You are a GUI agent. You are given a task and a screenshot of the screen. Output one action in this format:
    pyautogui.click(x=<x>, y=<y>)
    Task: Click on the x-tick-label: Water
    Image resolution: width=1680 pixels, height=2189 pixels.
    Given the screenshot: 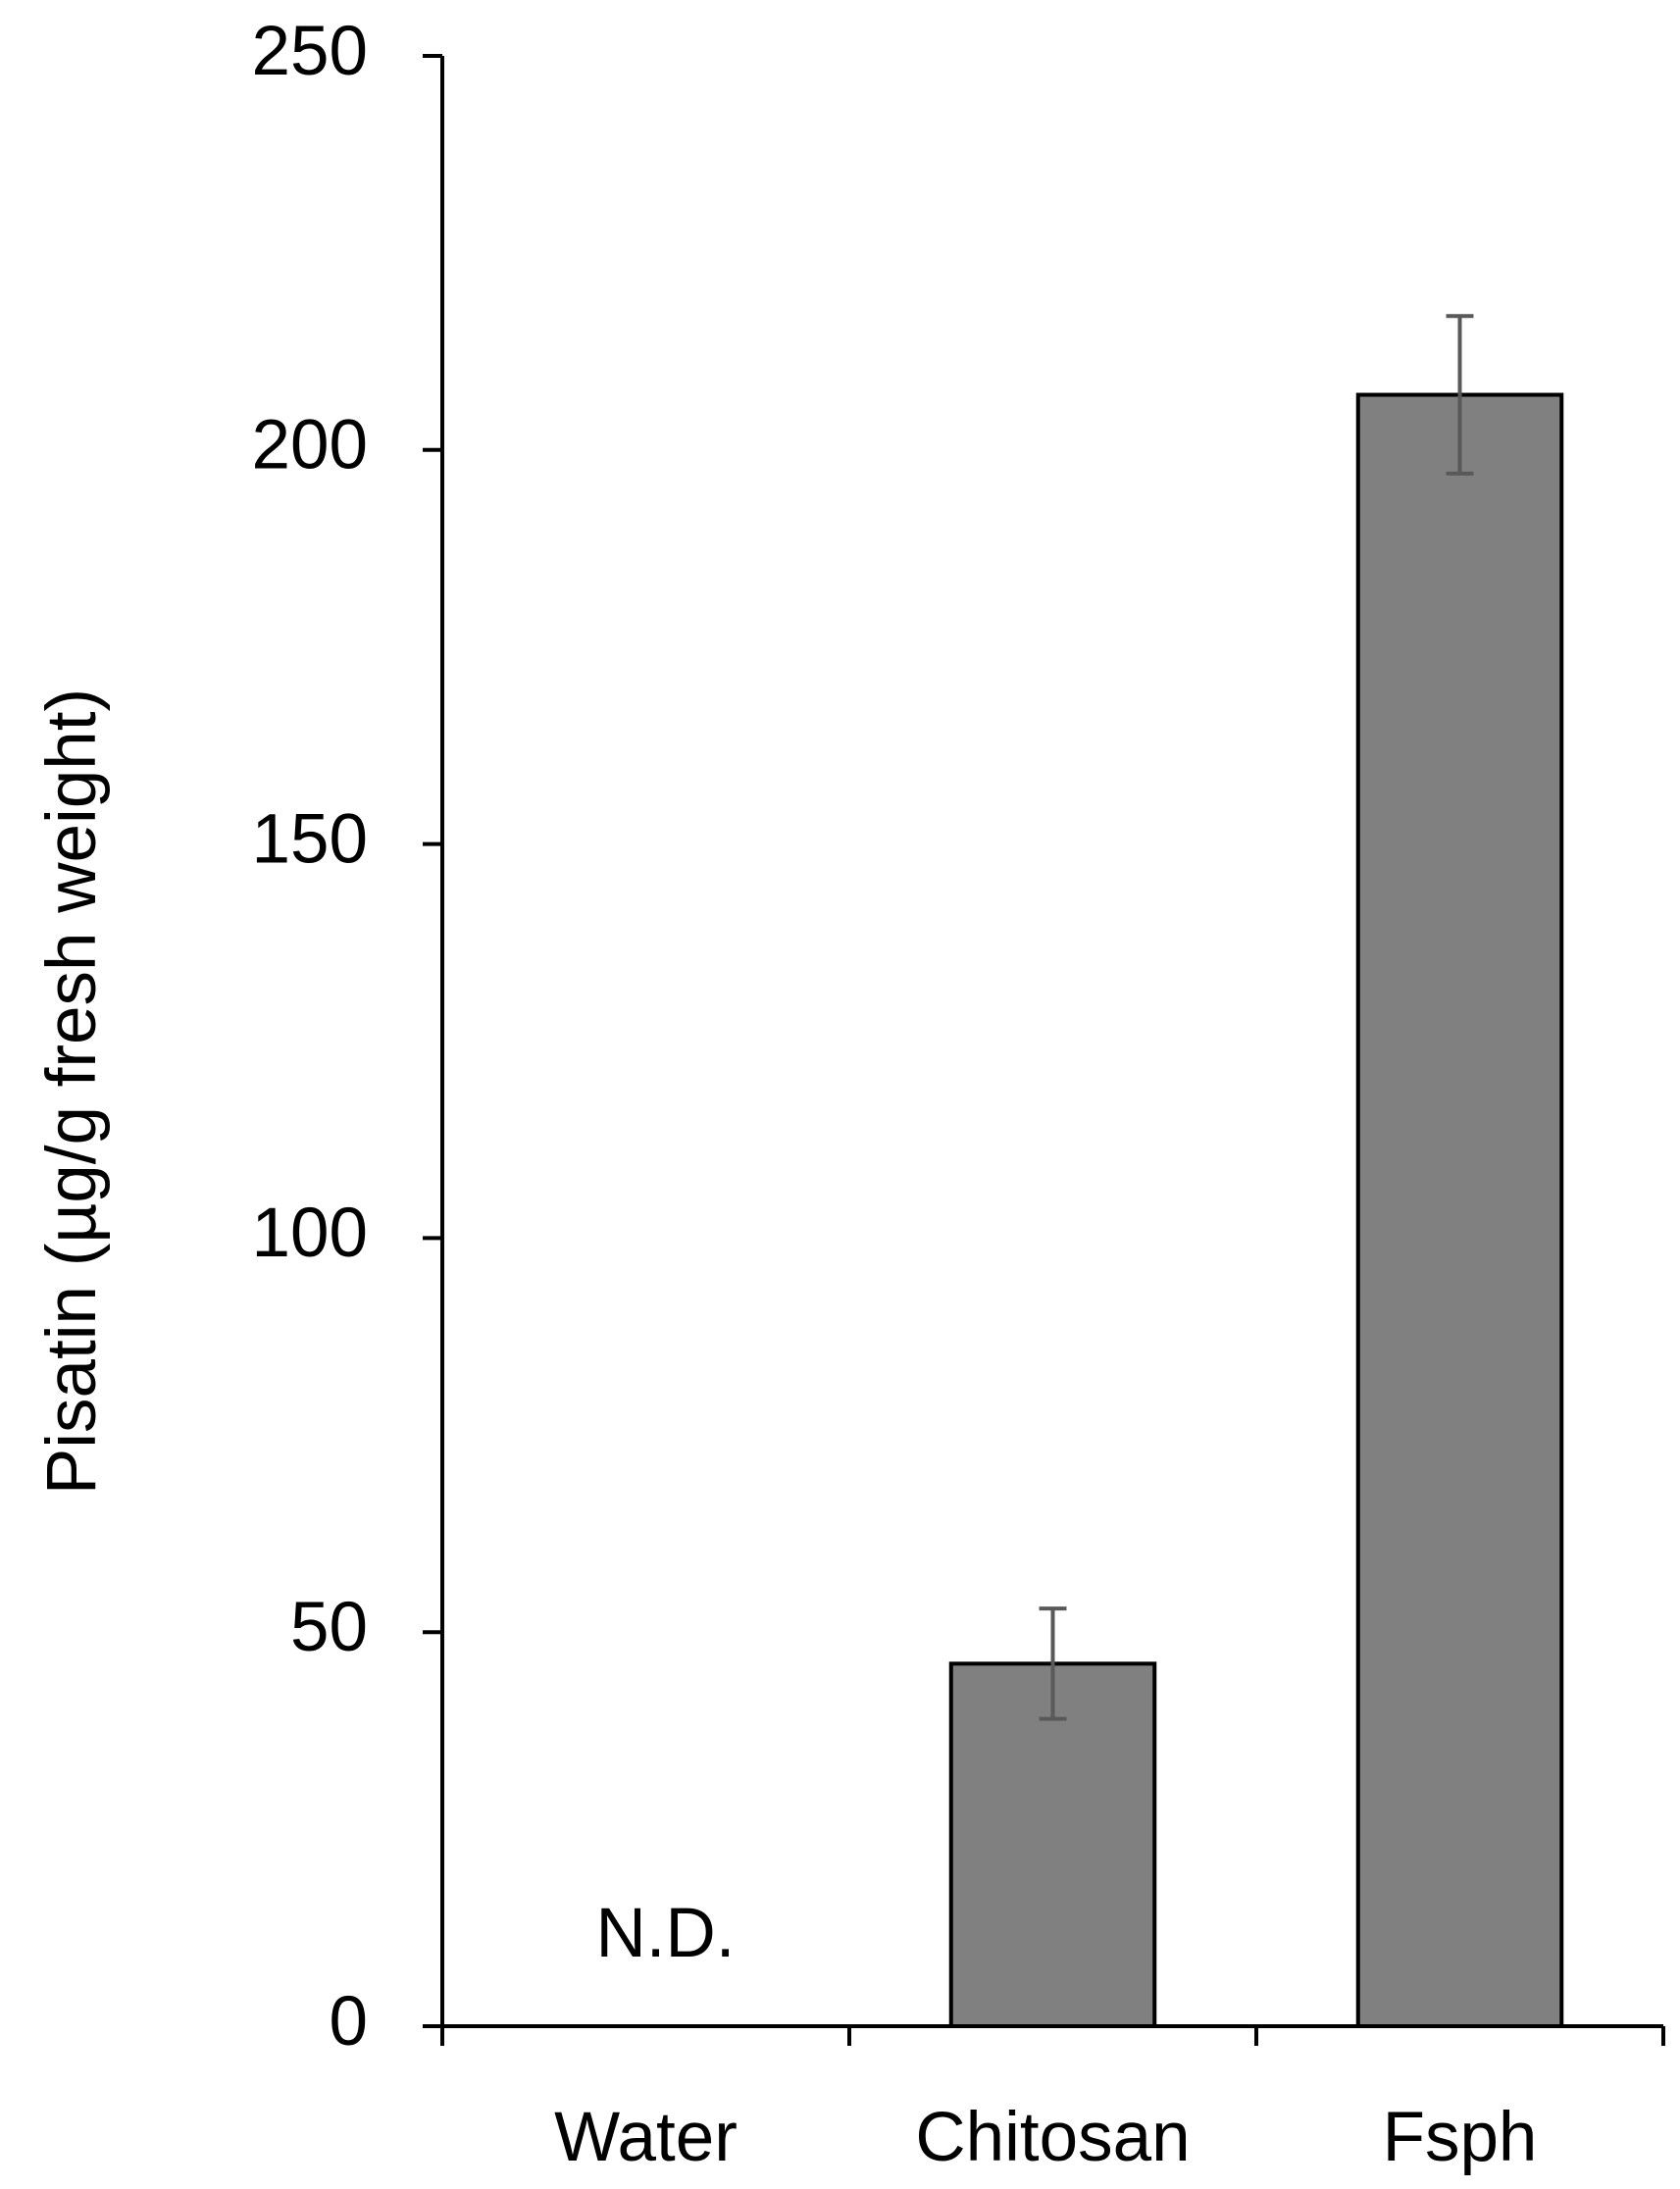 What is the action you would take?
    pyautogui.click(x=646, y=2137)
    